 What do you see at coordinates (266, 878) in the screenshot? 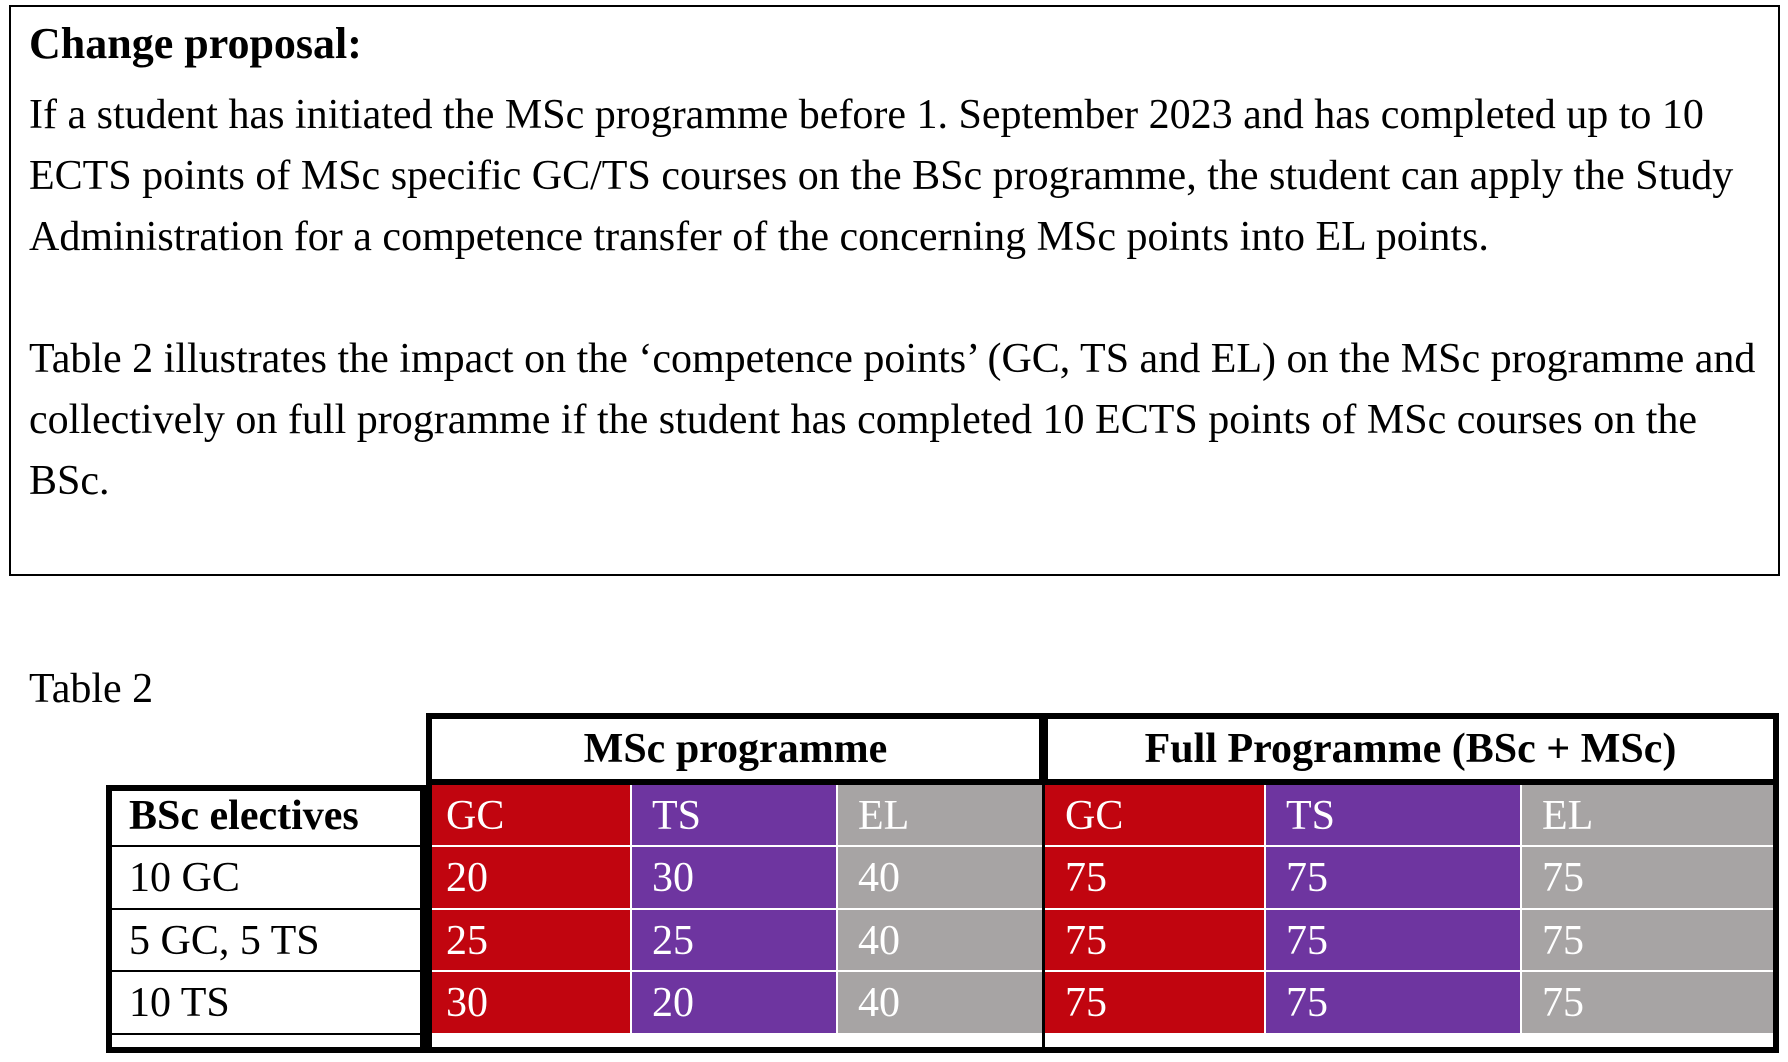
I see `row-label: 10 GC` at bounding box center [266, 878].